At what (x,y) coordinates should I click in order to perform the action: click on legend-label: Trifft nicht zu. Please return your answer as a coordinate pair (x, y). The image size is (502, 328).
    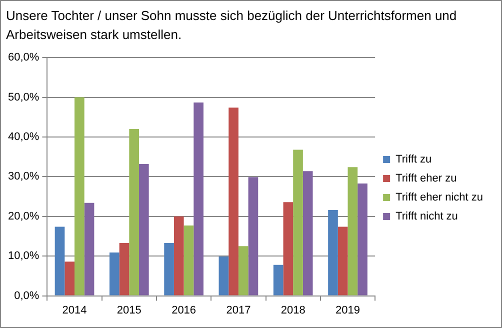
    Looking at the image, I should click on (427, 216).